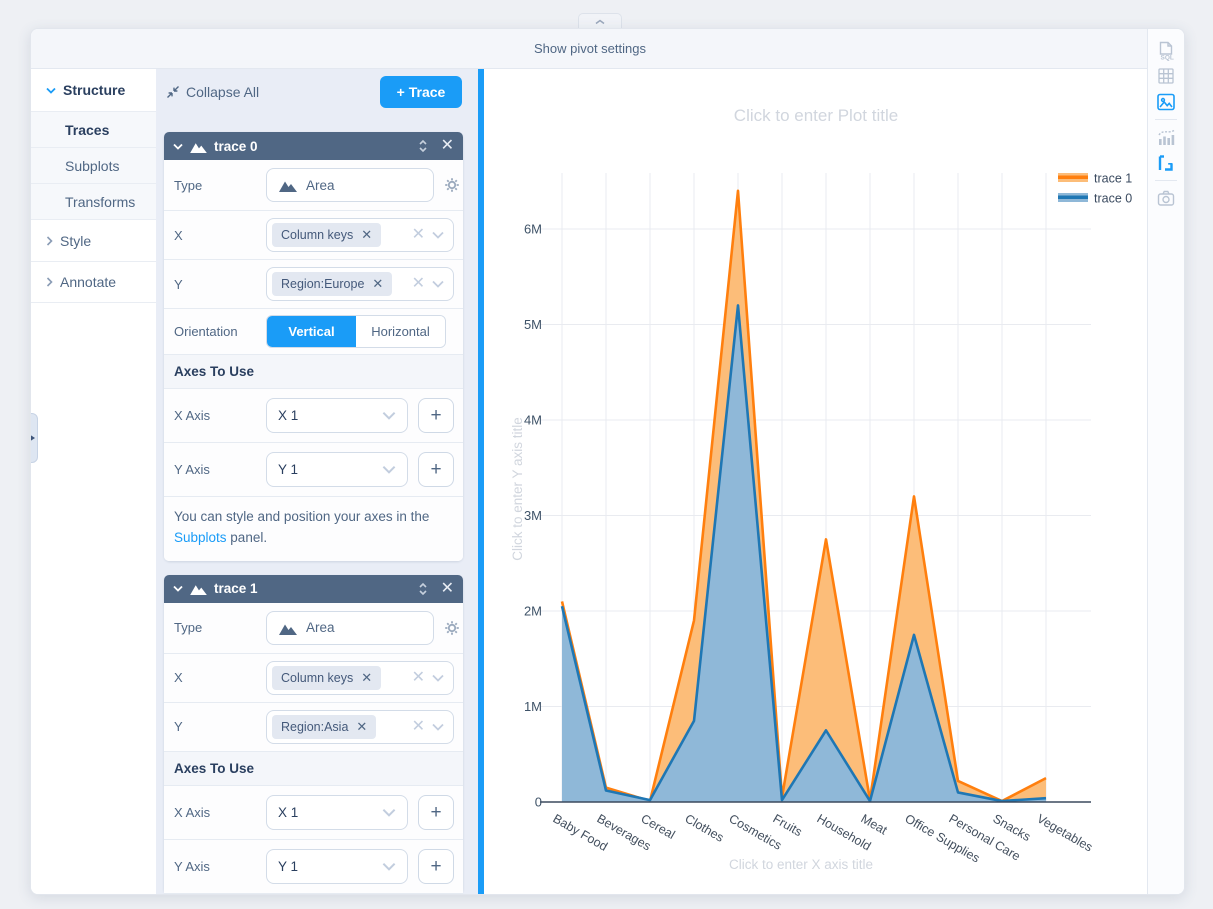 The image size is (1213, 909). I want to click on sidebar-group-style: Style, so click(93, 240).